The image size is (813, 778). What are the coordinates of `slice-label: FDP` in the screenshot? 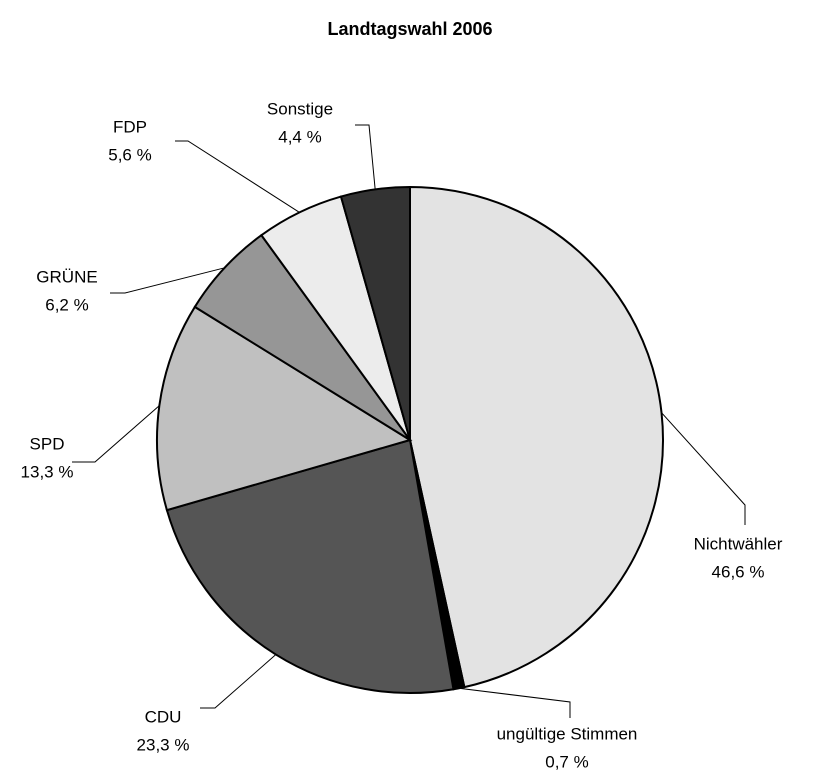 It's located at (130, 126).